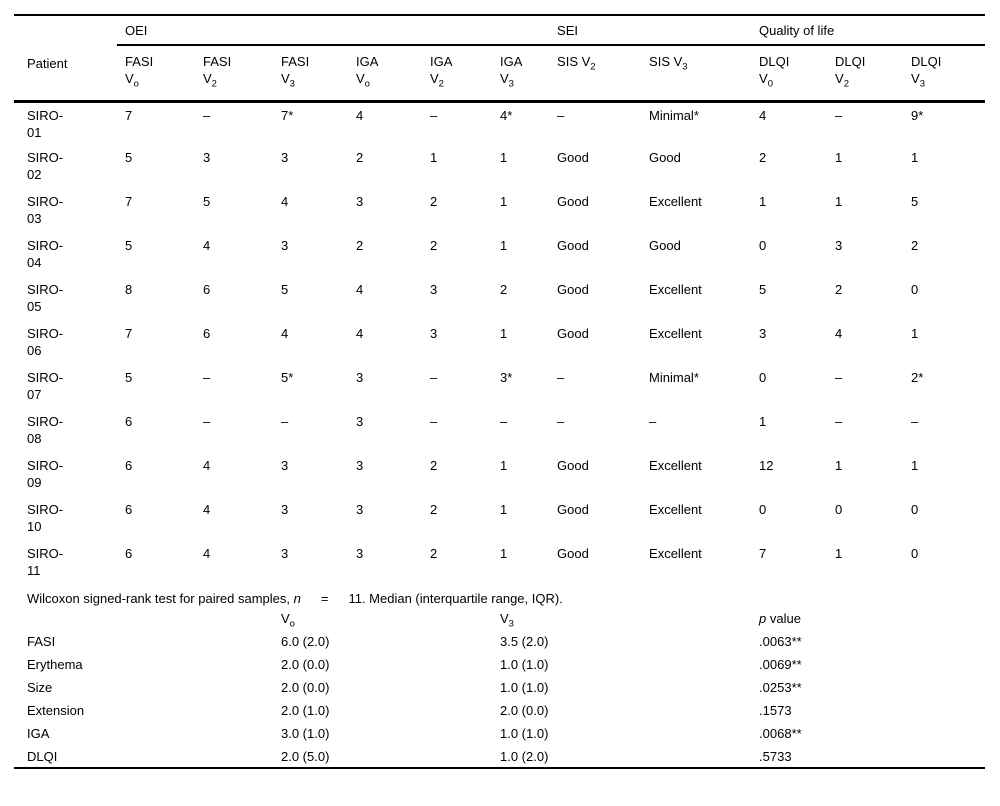  I want to click on col-header-fasi-v3: FASI V3, so click(310, 74).